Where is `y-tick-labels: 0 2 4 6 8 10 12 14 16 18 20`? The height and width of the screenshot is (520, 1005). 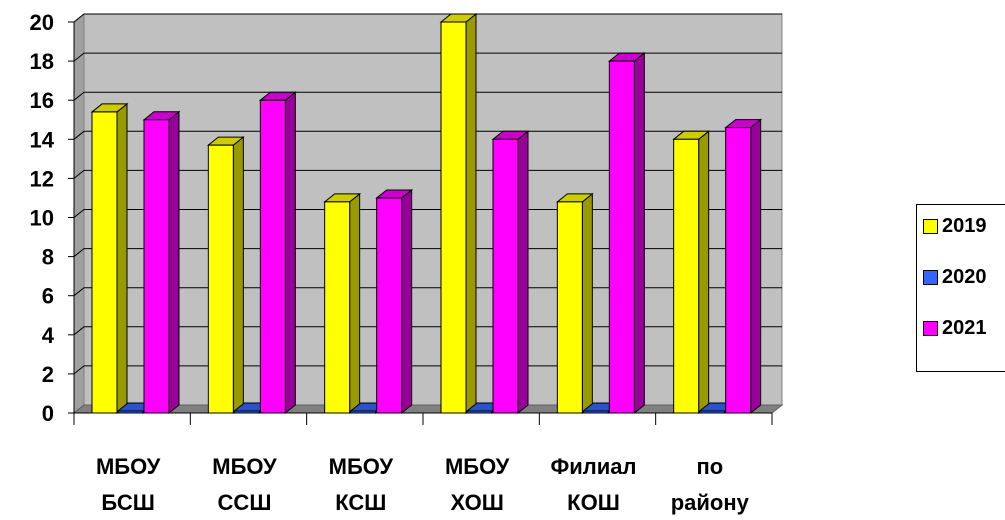
y-tick-labels: 0 2 4 6 8 10 12 14 16 18 20 is located at coordinates (42, 218).